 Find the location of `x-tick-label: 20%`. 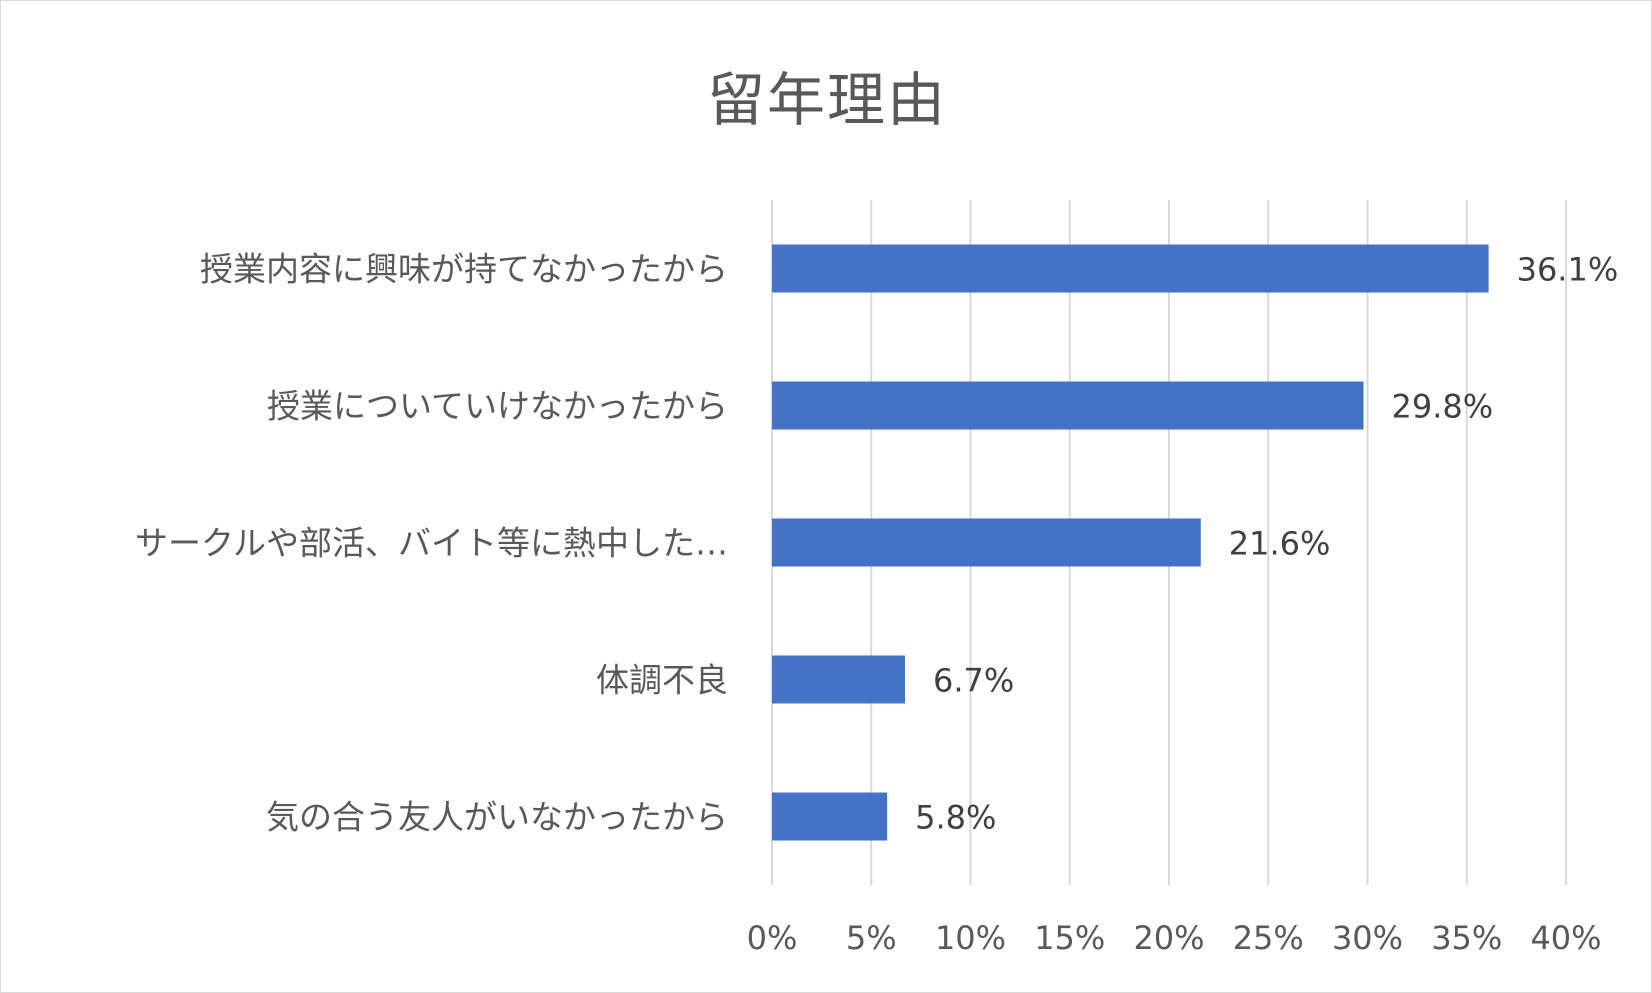

x-tick-label: 20% is located at coordinates (1168, 938).